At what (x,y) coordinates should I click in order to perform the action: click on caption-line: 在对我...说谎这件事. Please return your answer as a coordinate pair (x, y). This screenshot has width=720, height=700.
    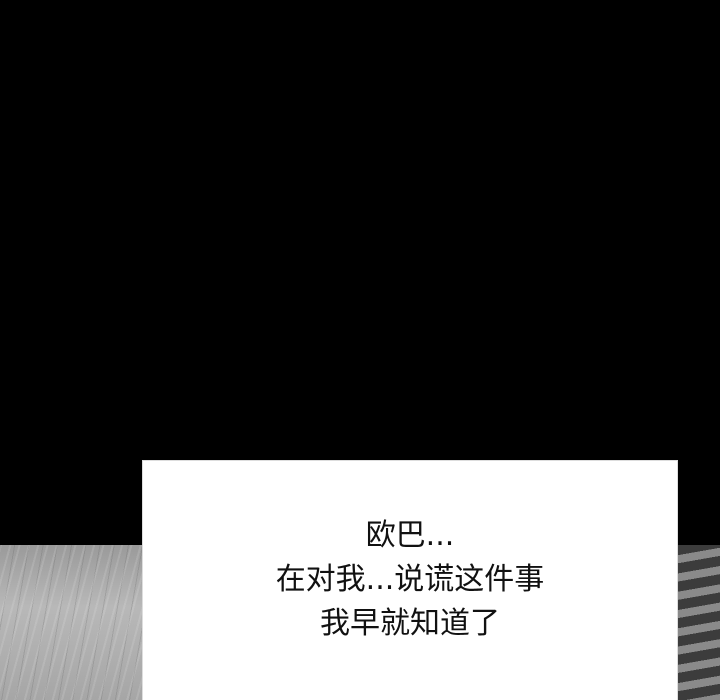
    Looking at the image, I should click on (410, 579).